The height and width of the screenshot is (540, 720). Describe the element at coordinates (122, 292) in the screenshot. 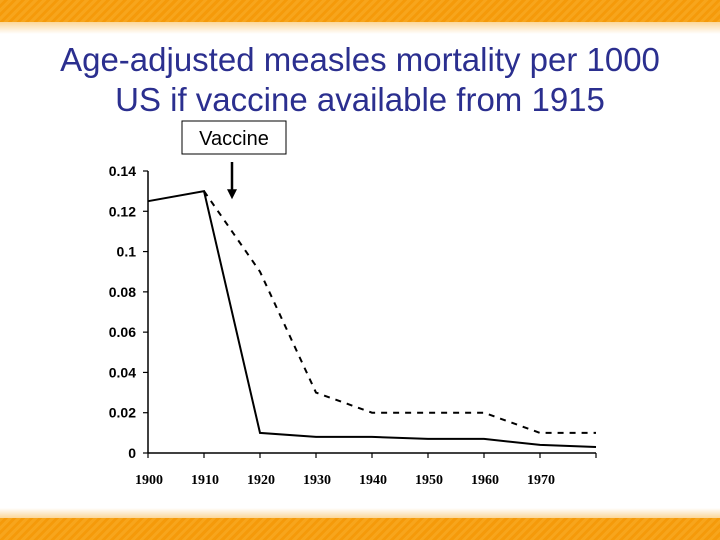

I see `y-tick-label: 0.08` at that location.